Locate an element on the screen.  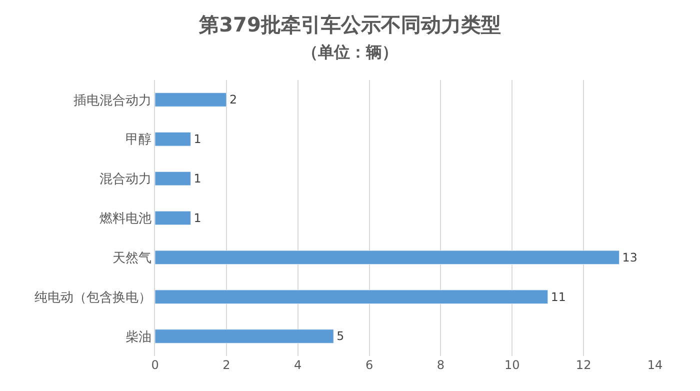
x-tick-label: 14 is located at coordinates (655, 365).